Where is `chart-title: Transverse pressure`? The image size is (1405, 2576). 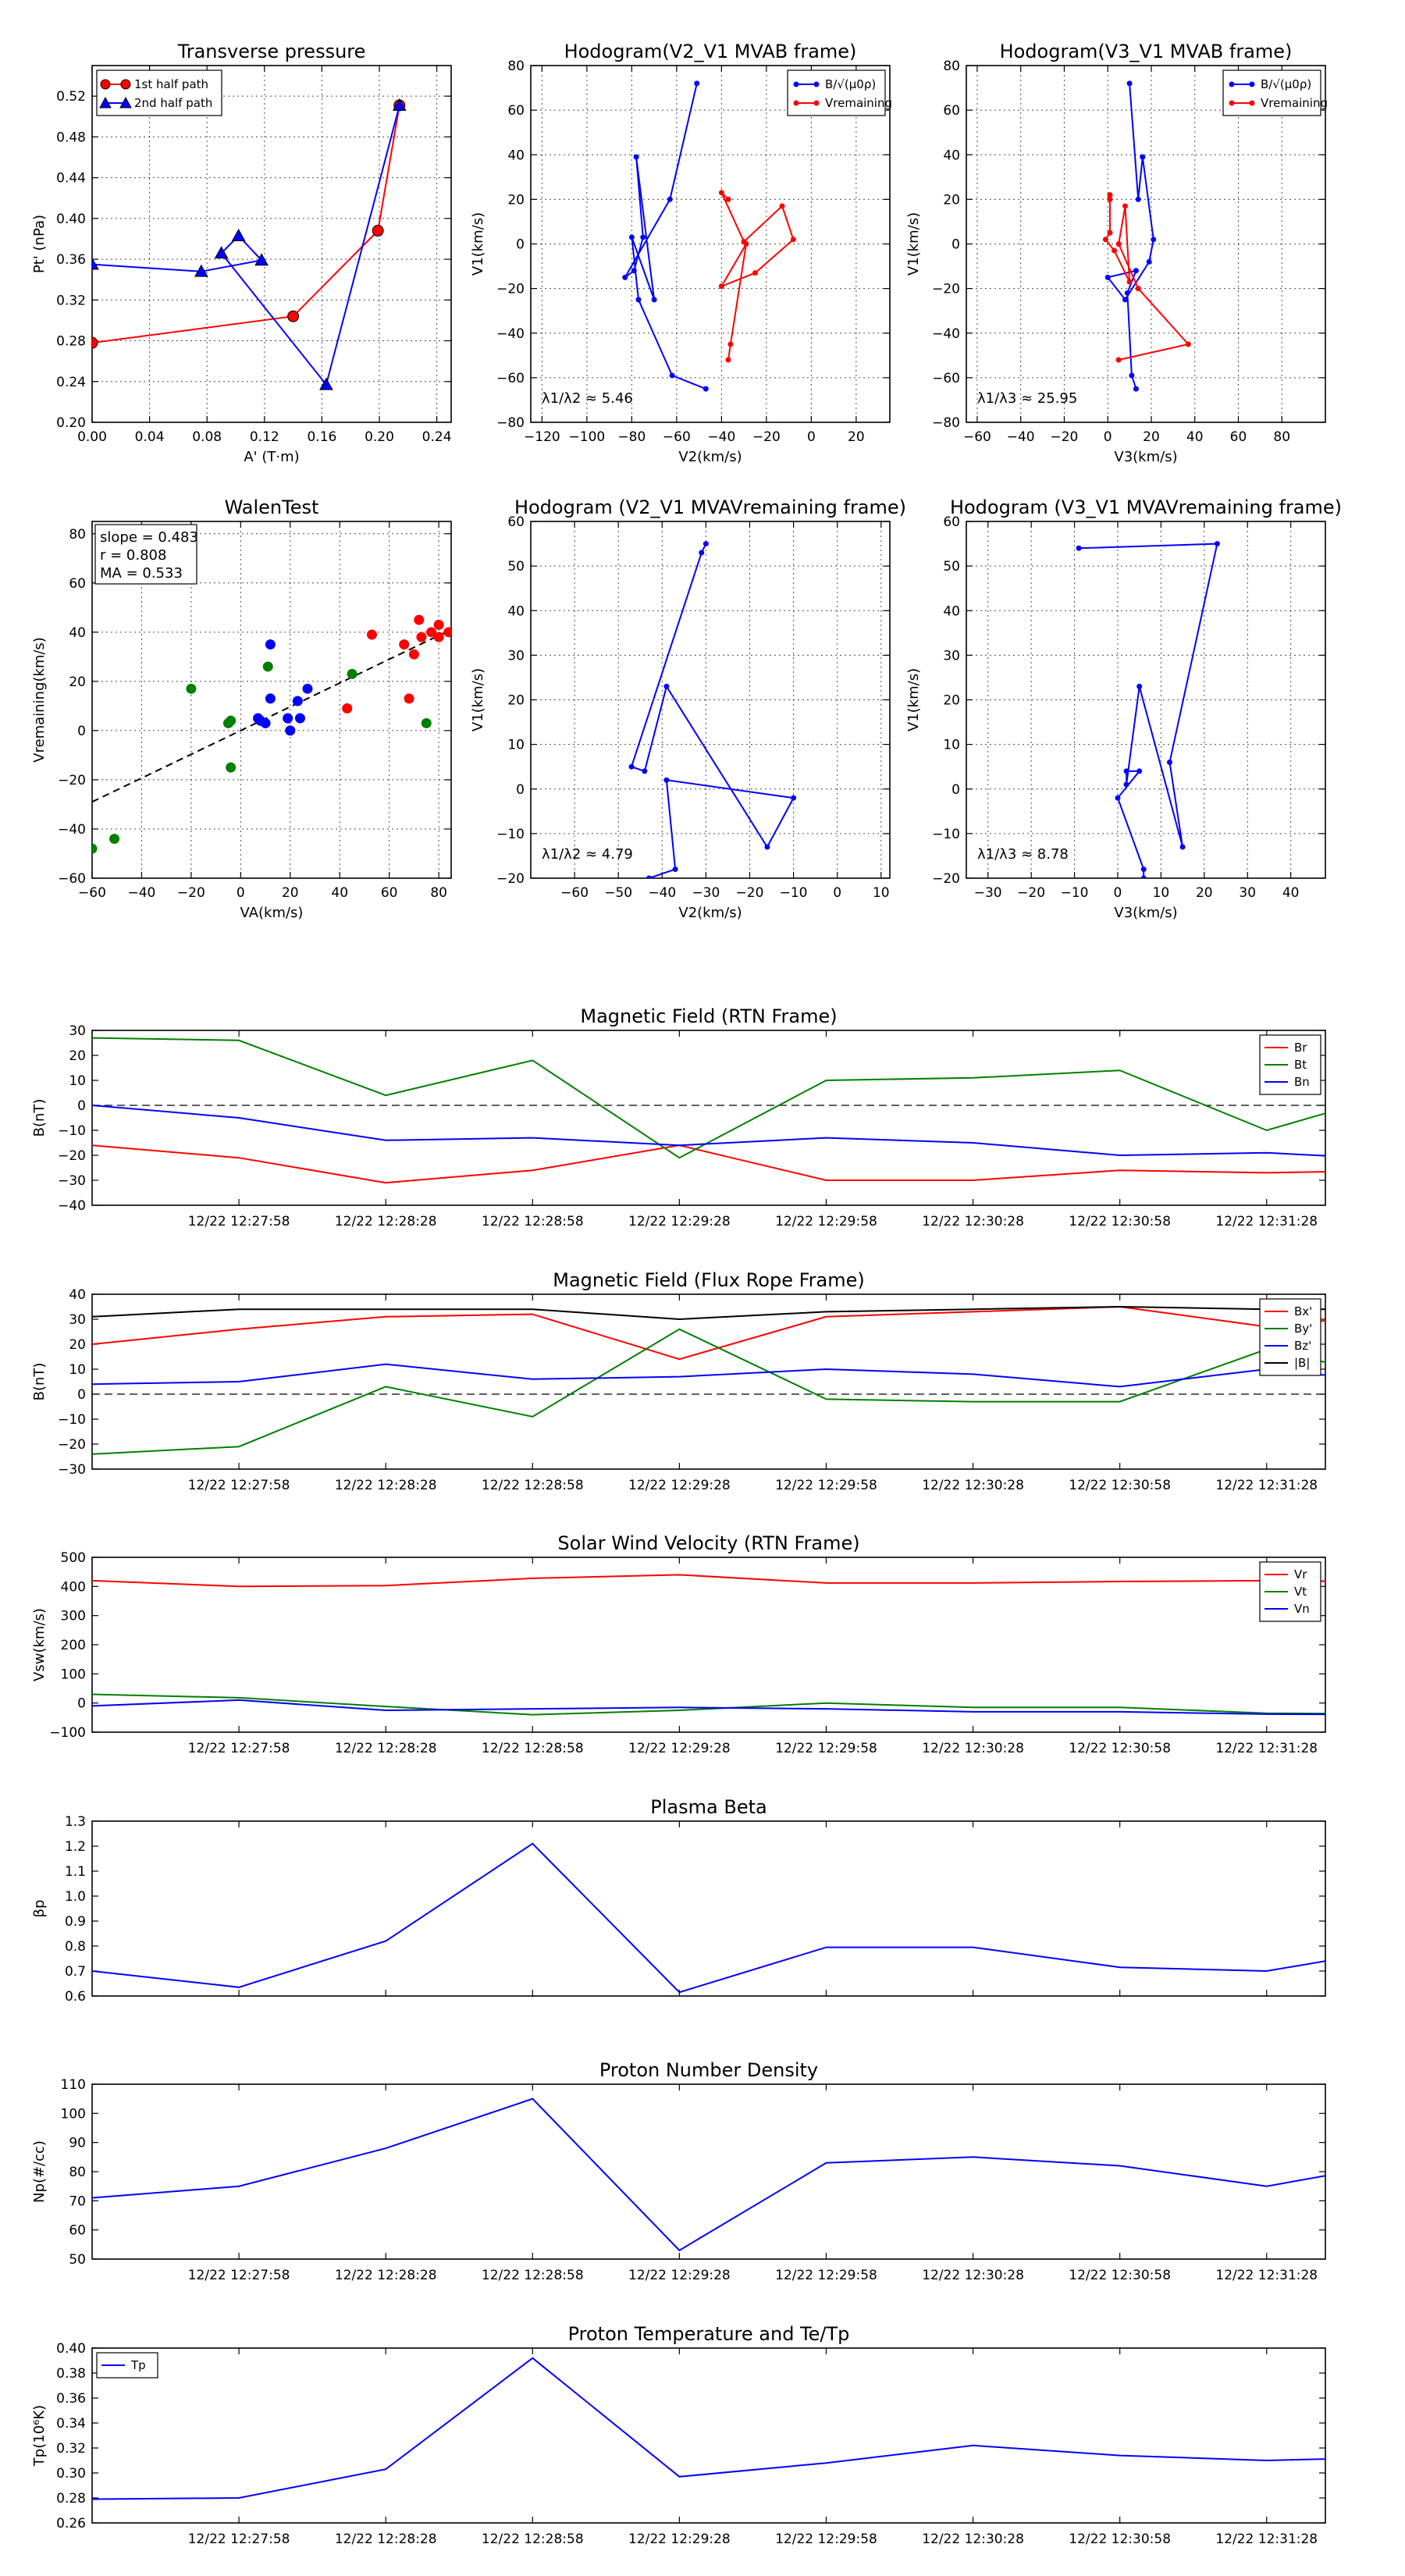 chart-title: Transverse pressure is located at coordinates (271, 51).